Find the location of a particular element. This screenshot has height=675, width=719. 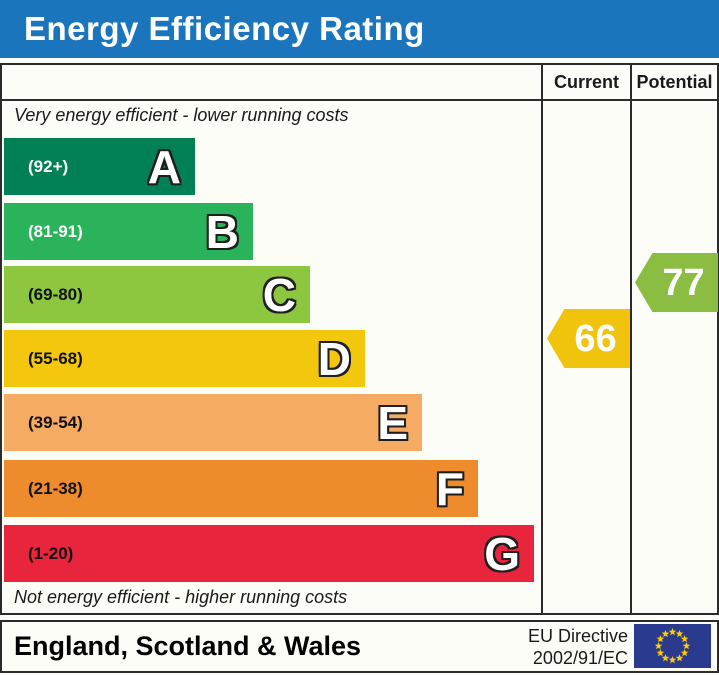

current-column-header: Current is located at coordinates (586, 81).